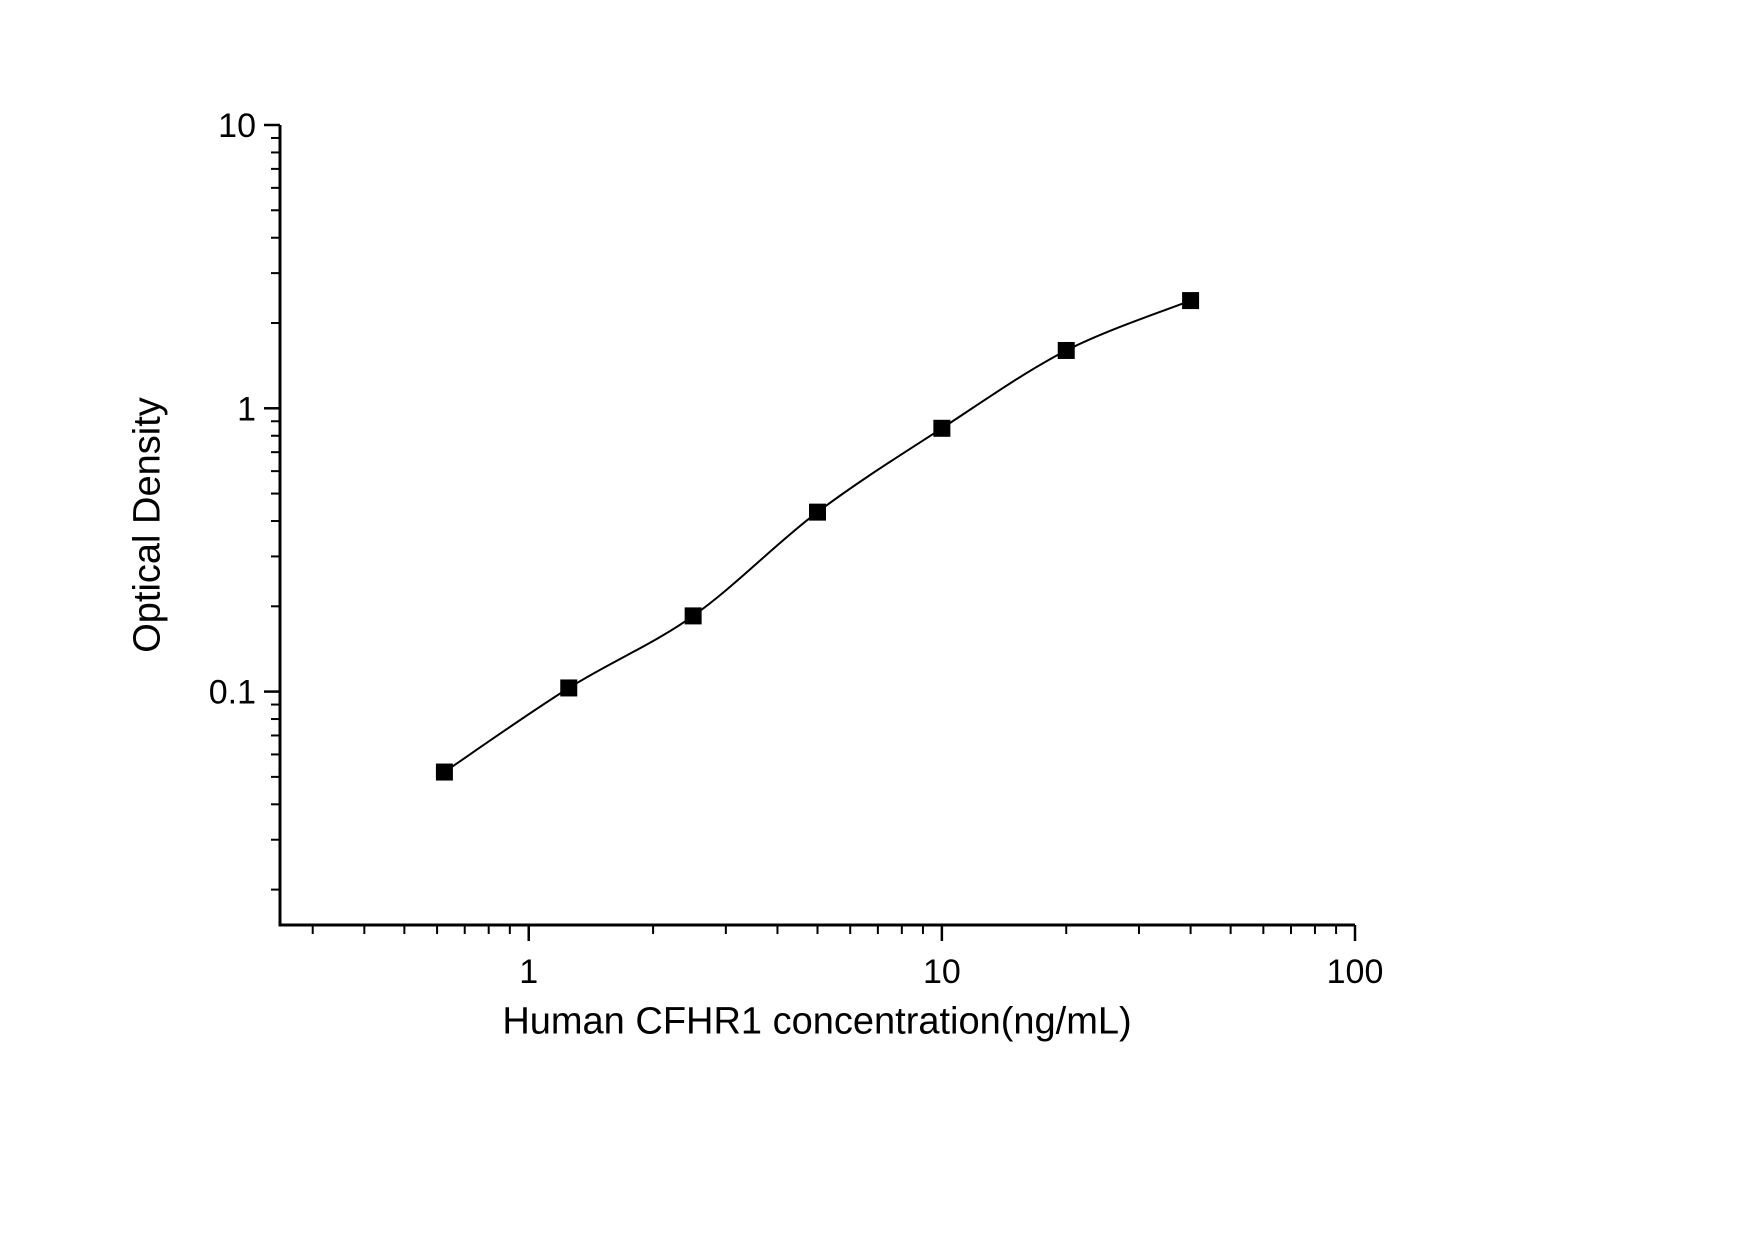  Describe the element at coordinates (1355, 972) in the screenshot. I see `x-tick-label: 100` at that location.